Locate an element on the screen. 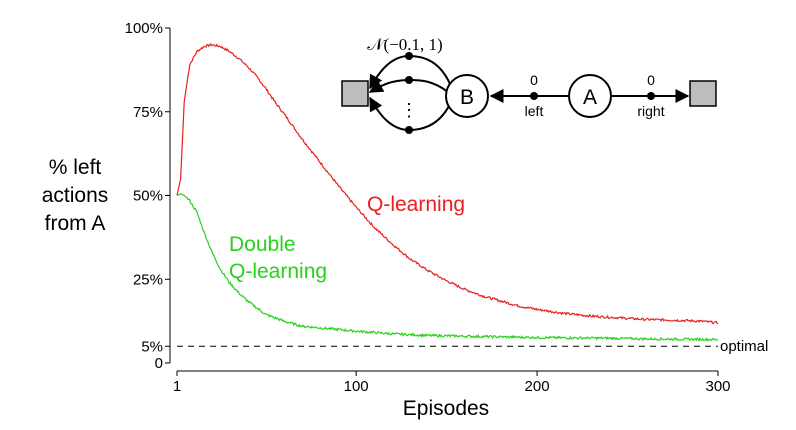  y-tick-label: 100% is located at coordinates (144, 28).